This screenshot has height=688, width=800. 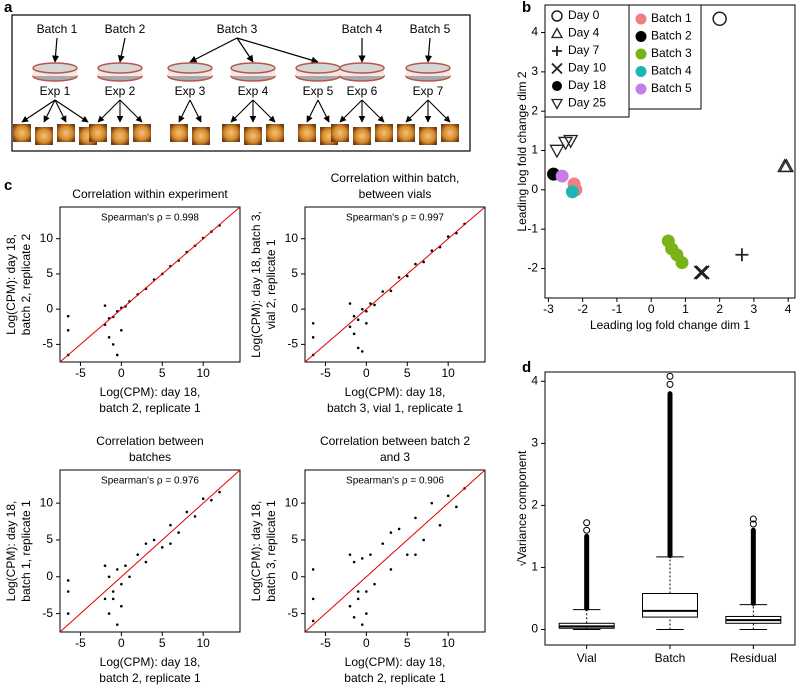 What do you see at coordinates (271, 551) in the screenshot?
I see `y-axis-label: batch 3, replicate 1` at bounding box center [271, 551].